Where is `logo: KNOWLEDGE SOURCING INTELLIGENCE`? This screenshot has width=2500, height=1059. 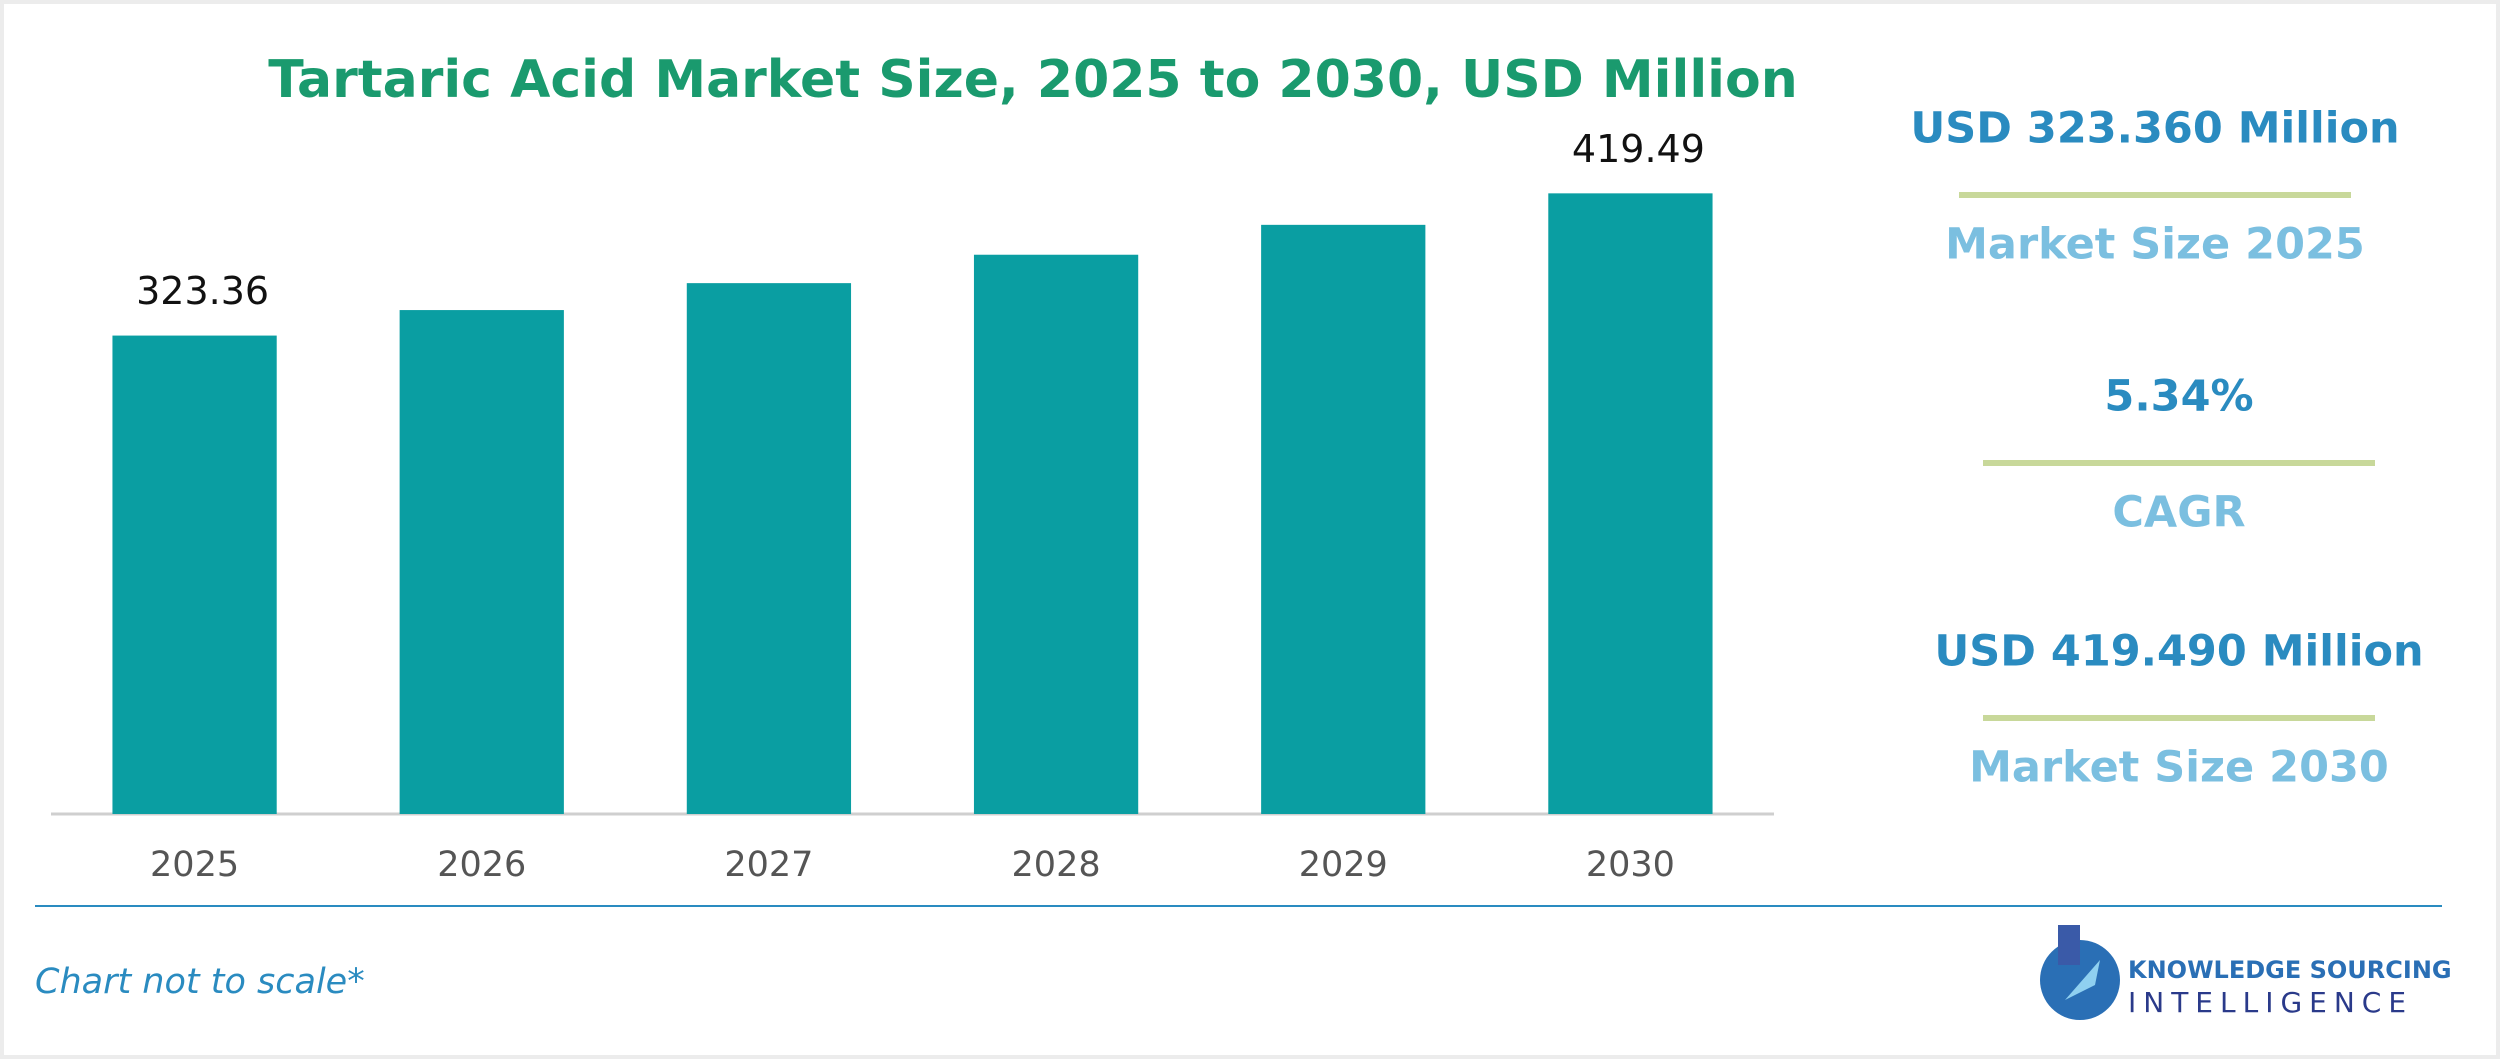 logo: KNOWLEDGE SOURCING INTELLIGENCE is located at coordinates (2246, 972).